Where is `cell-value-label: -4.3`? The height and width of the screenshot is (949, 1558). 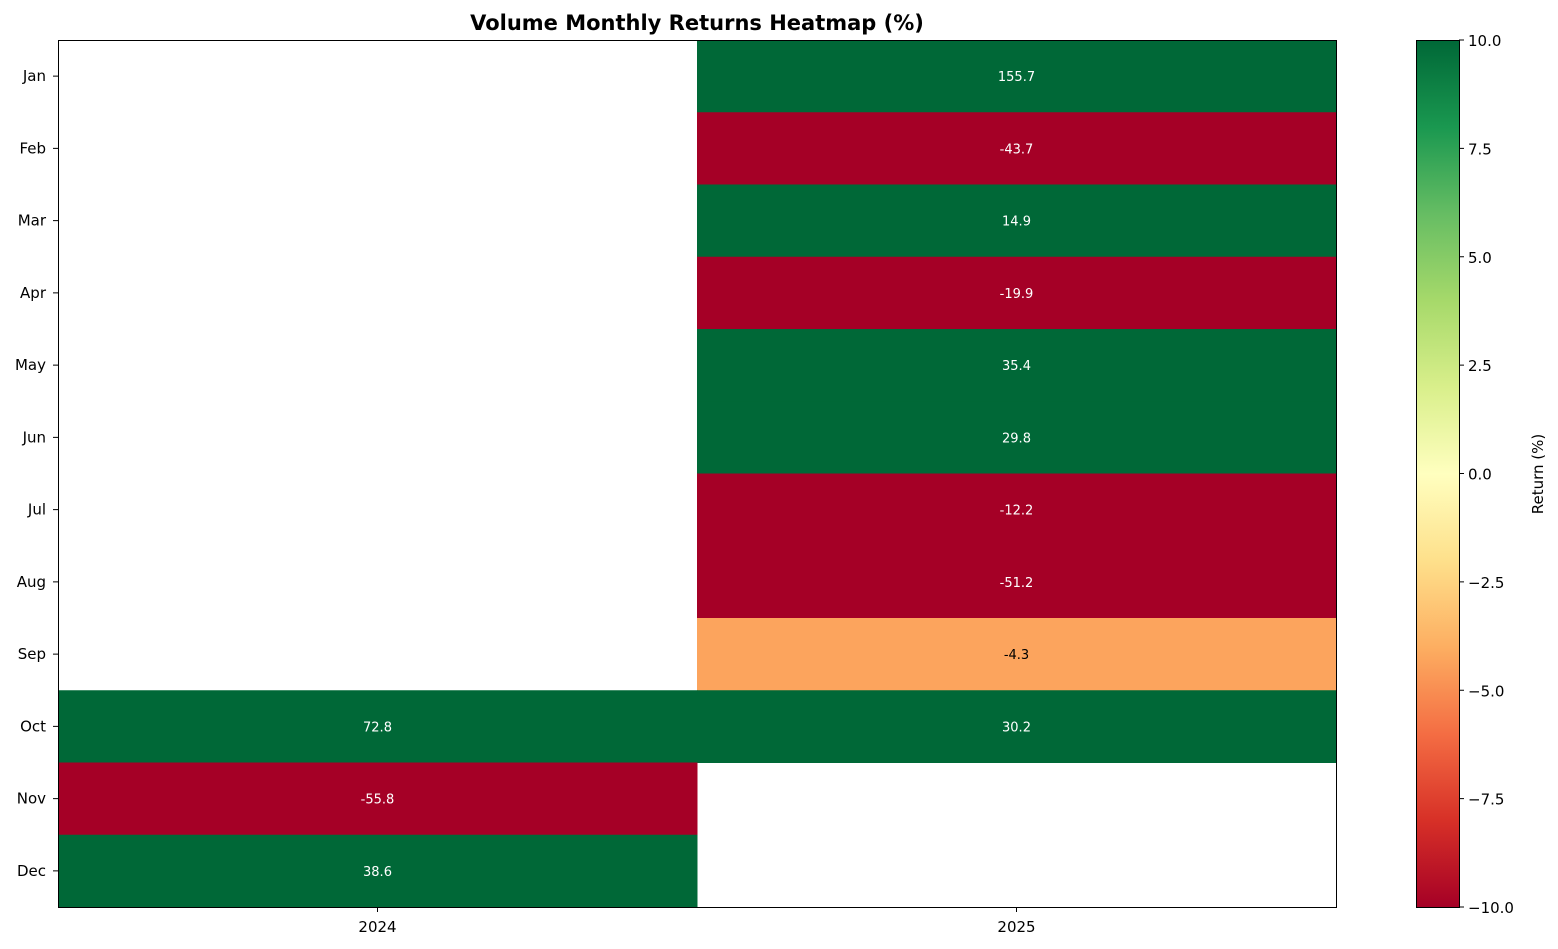
cell-value-label: -4.3 is located at coordinates (1016, 655).